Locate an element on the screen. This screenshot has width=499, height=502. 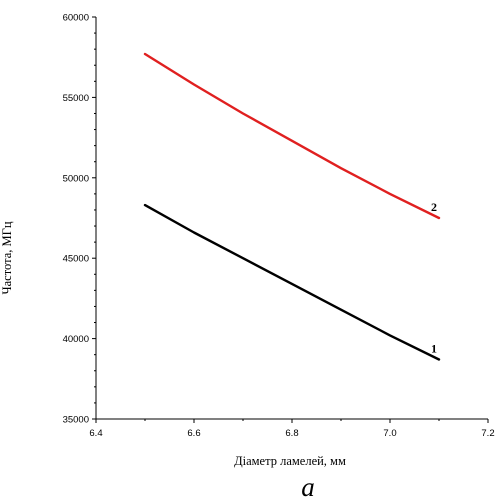
x-tick-label: 6.4 is located at coordinates (95, 433).